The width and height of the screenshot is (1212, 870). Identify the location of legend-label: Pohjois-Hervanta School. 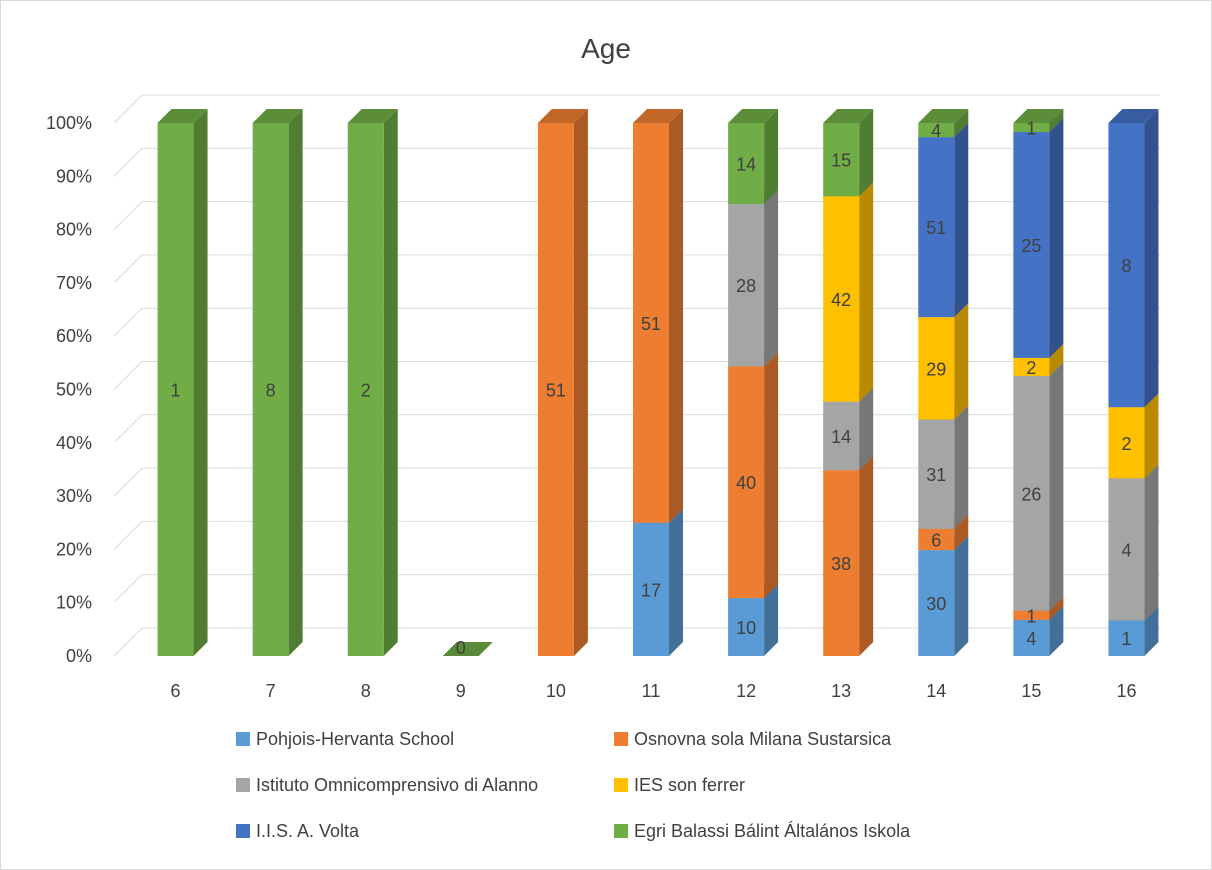
(355, 739).